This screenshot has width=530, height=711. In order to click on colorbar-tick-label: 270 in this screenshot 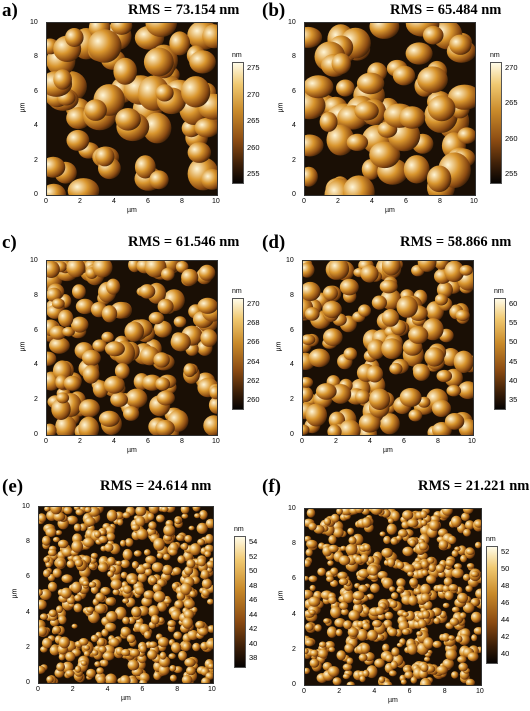, I will do `click(253, 303)`.